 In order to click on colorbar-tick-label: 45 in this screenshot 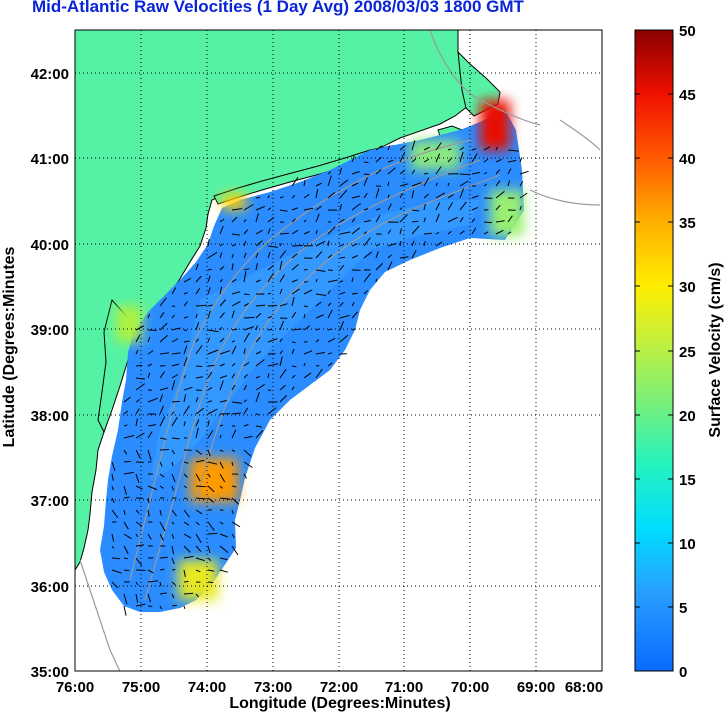, I will do `click(687, 95)`.